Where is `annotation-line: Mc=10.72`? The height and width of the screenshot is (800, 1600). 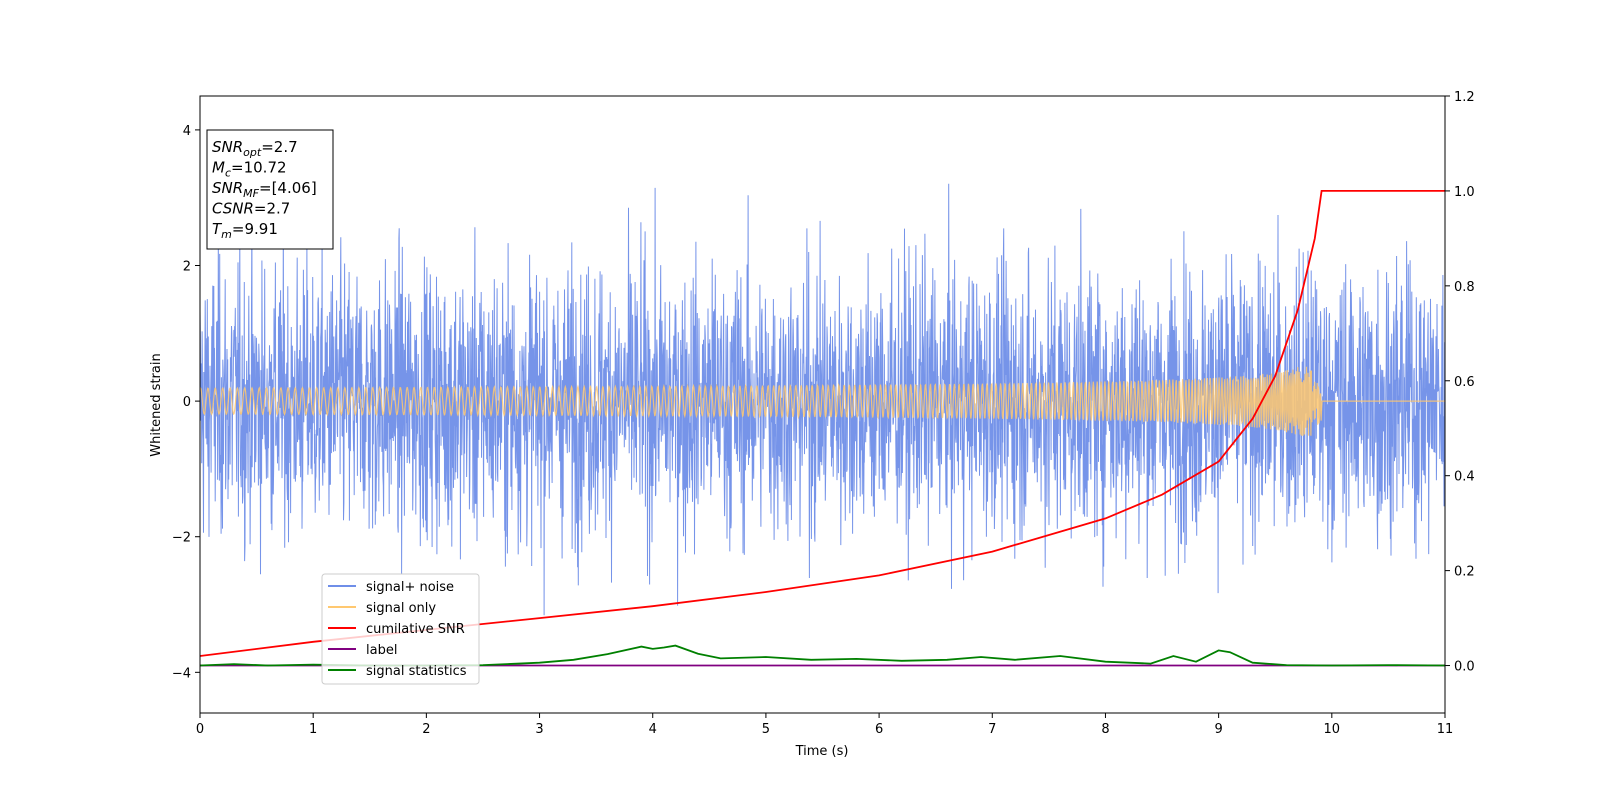
annotation-line: Mc=10.72 is located at coordinates (249, 169).